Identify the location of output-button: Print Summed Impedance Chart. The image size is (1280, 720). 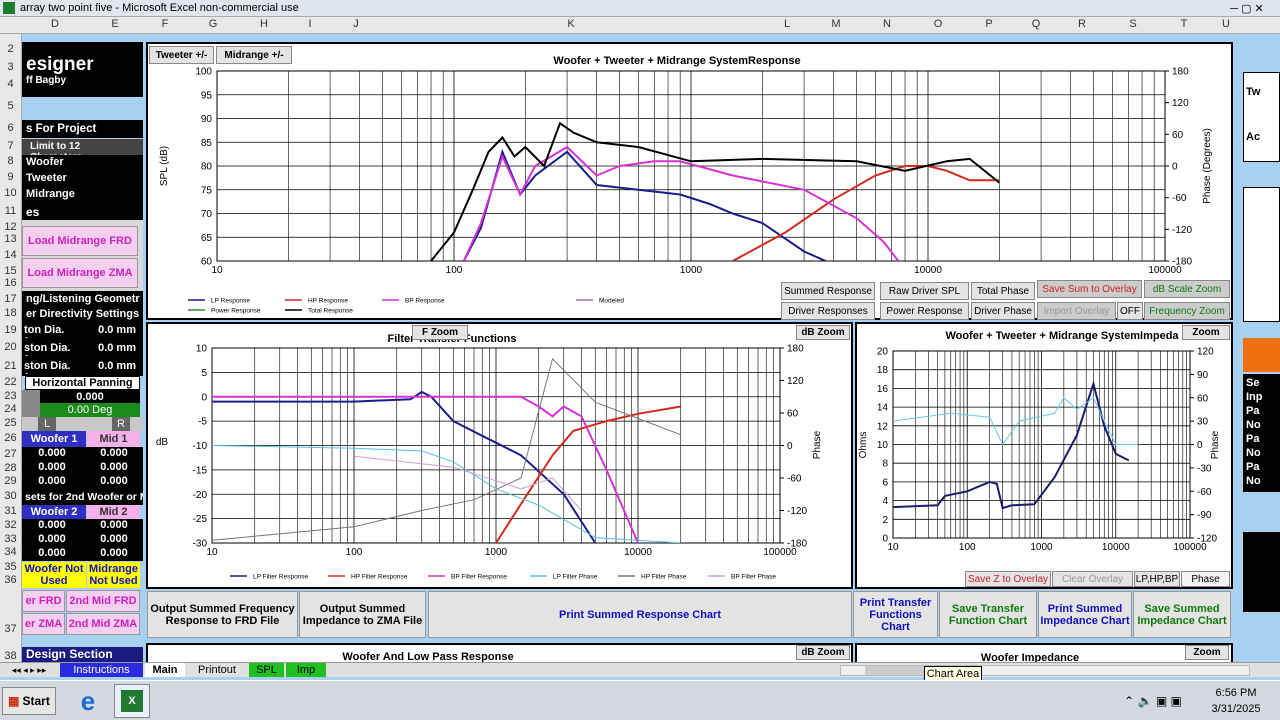
(1085, 614).